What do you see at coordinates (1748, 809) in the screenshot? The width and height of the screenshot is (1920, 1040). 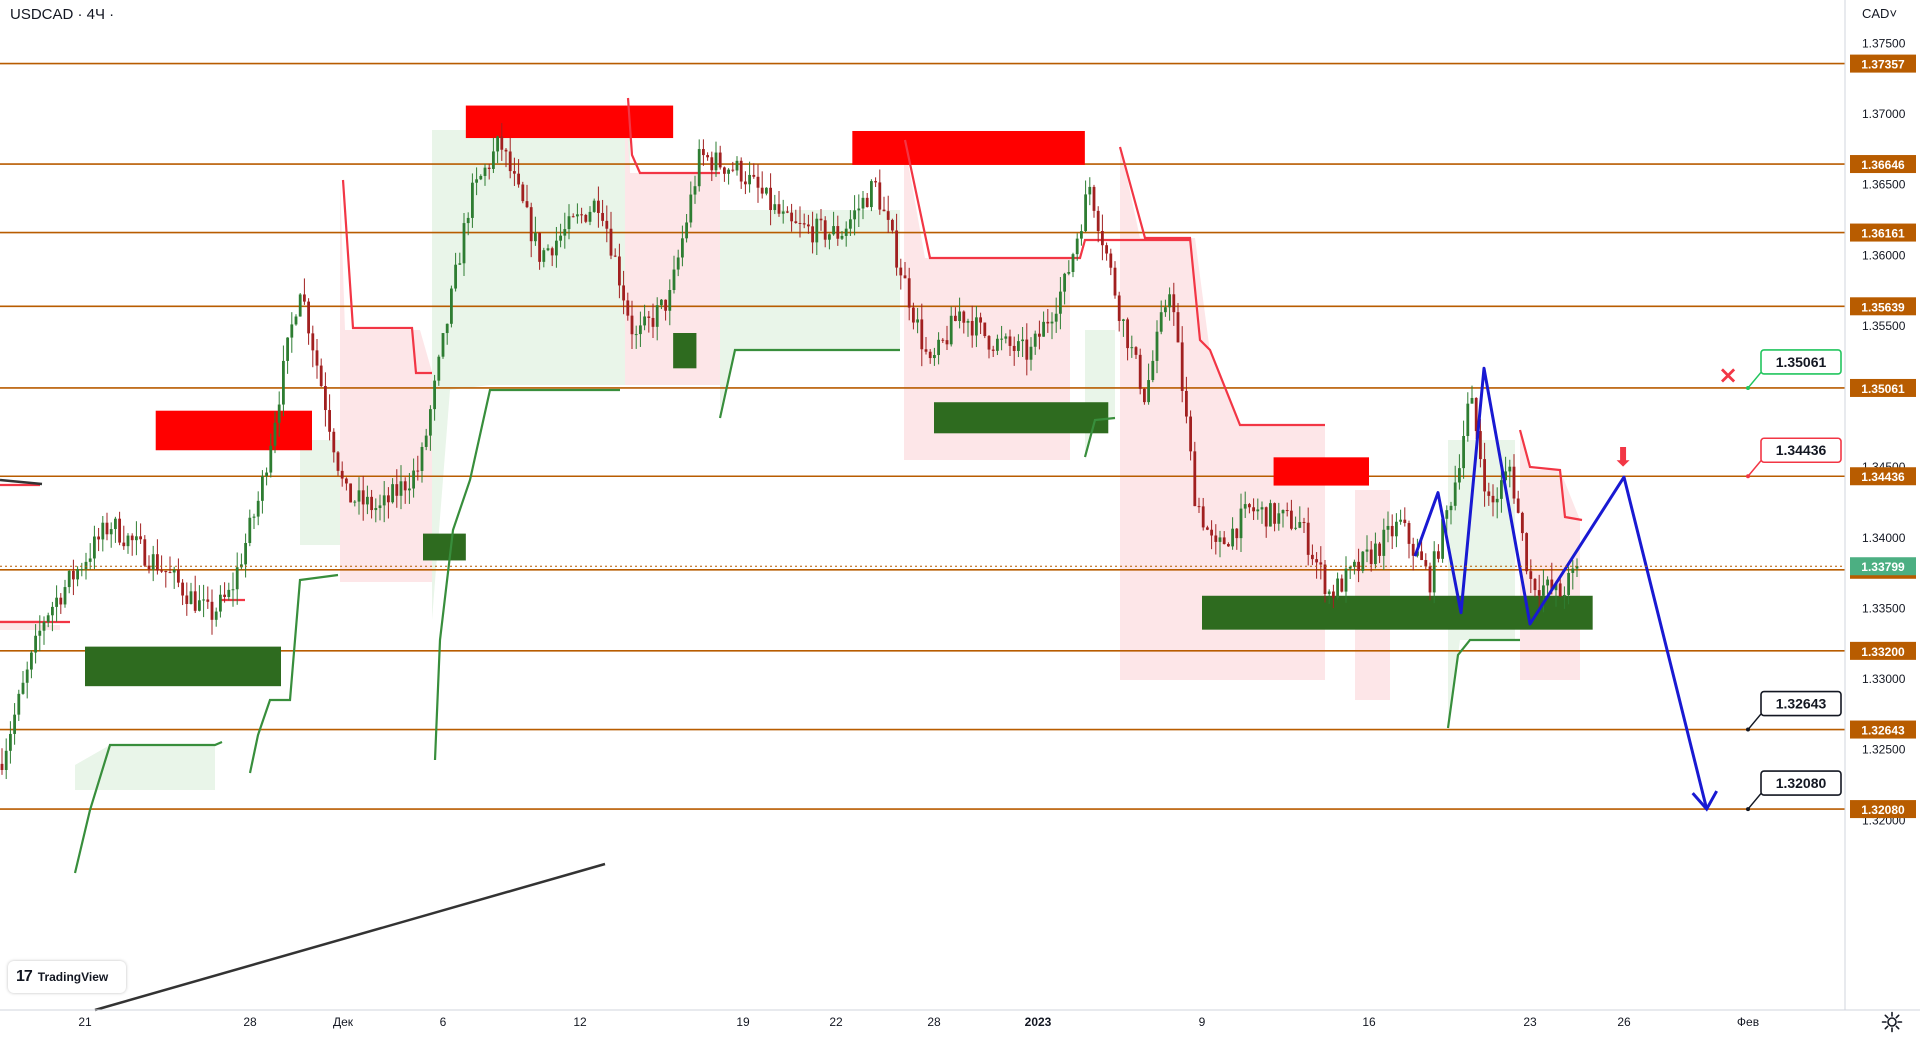 I see `callout-anchor` at bounding box center [1748, 809].